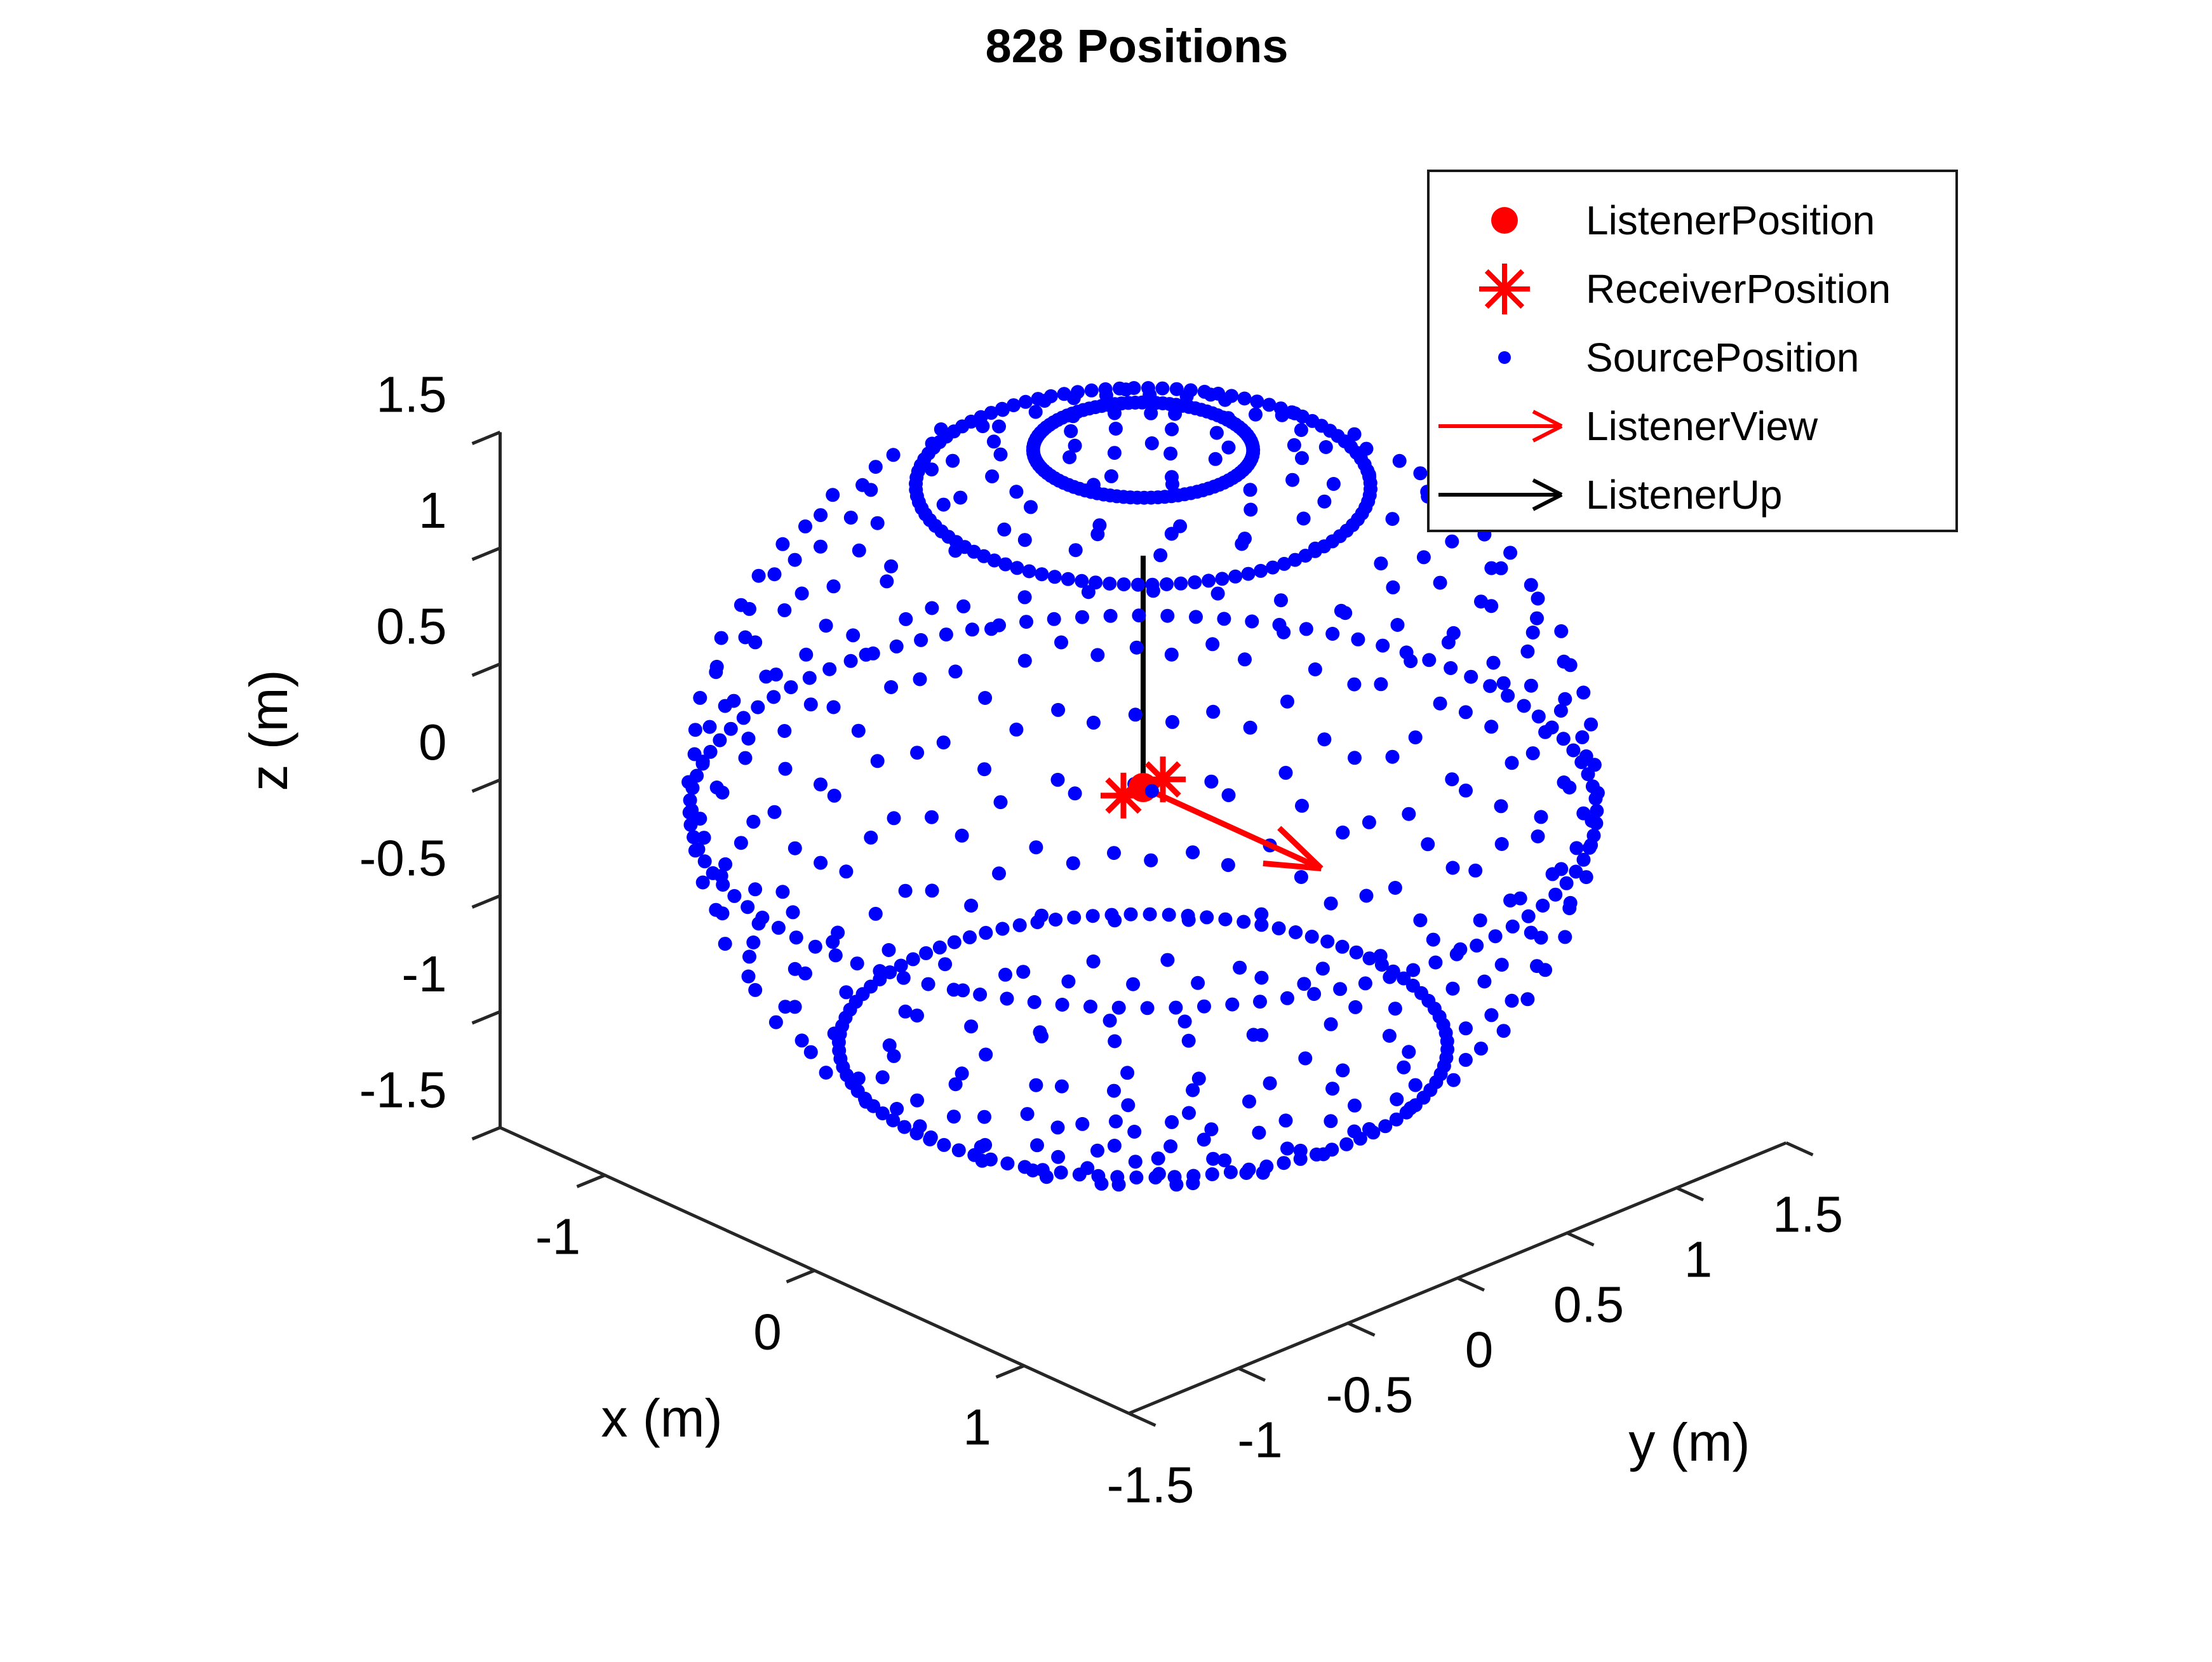 The width and height of the screenshot is (2212, 1662). What do you see at coordinates (1504, 289) in the screenshot?
I see `legend-marker-asterisk-icon` at bounding box center [1504, 289].